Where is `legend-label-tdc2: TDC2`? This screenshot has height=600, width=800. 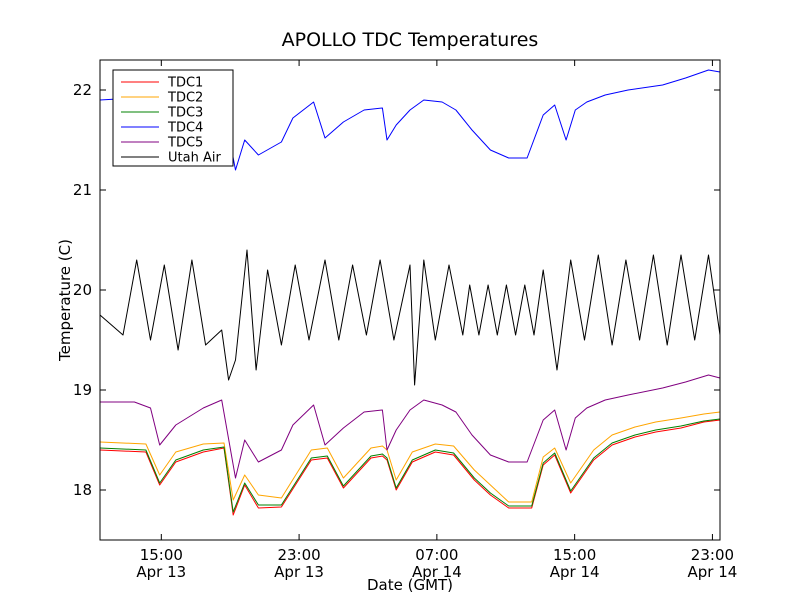
legend-label-tdc2: TDC2 is located at coordinates (185, 98).